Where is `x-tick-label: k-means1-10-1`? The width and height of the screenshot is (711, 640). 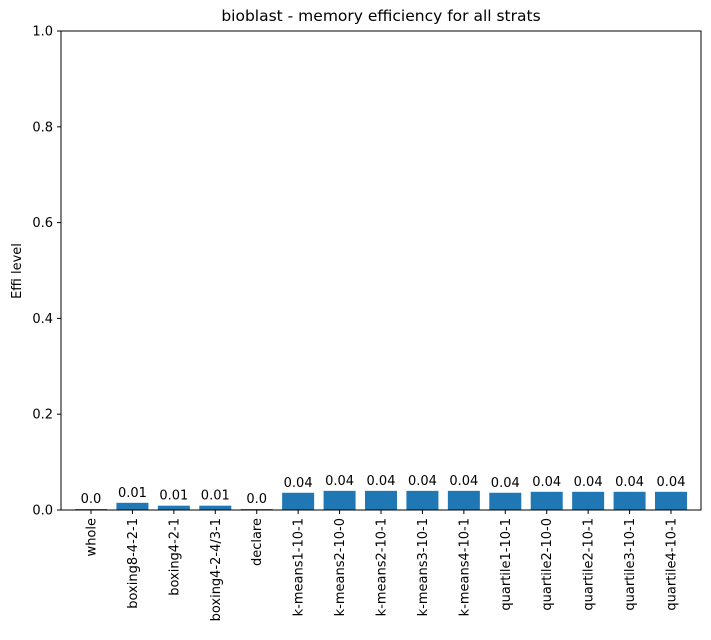 x-tick-label: k-means1-10-1 is located at coordinates (299, 567).